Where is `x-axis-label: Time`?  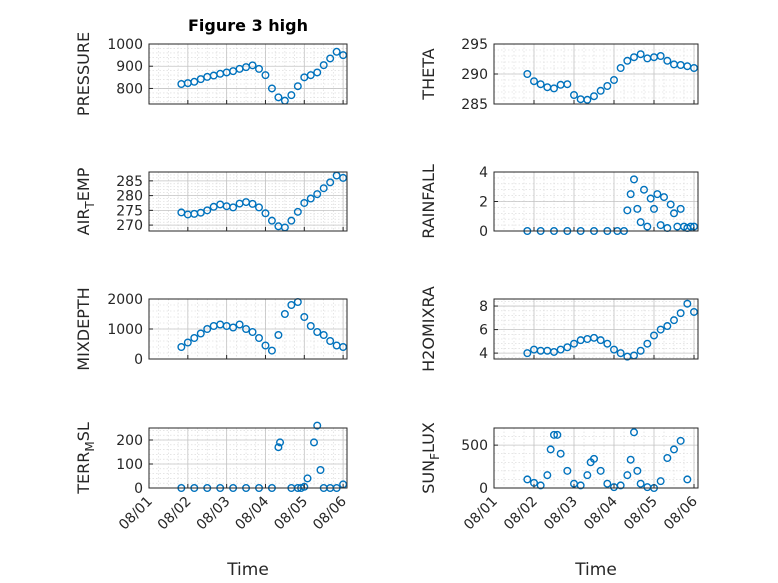
x-axis-label: Time is located at coordinates (595, 570).